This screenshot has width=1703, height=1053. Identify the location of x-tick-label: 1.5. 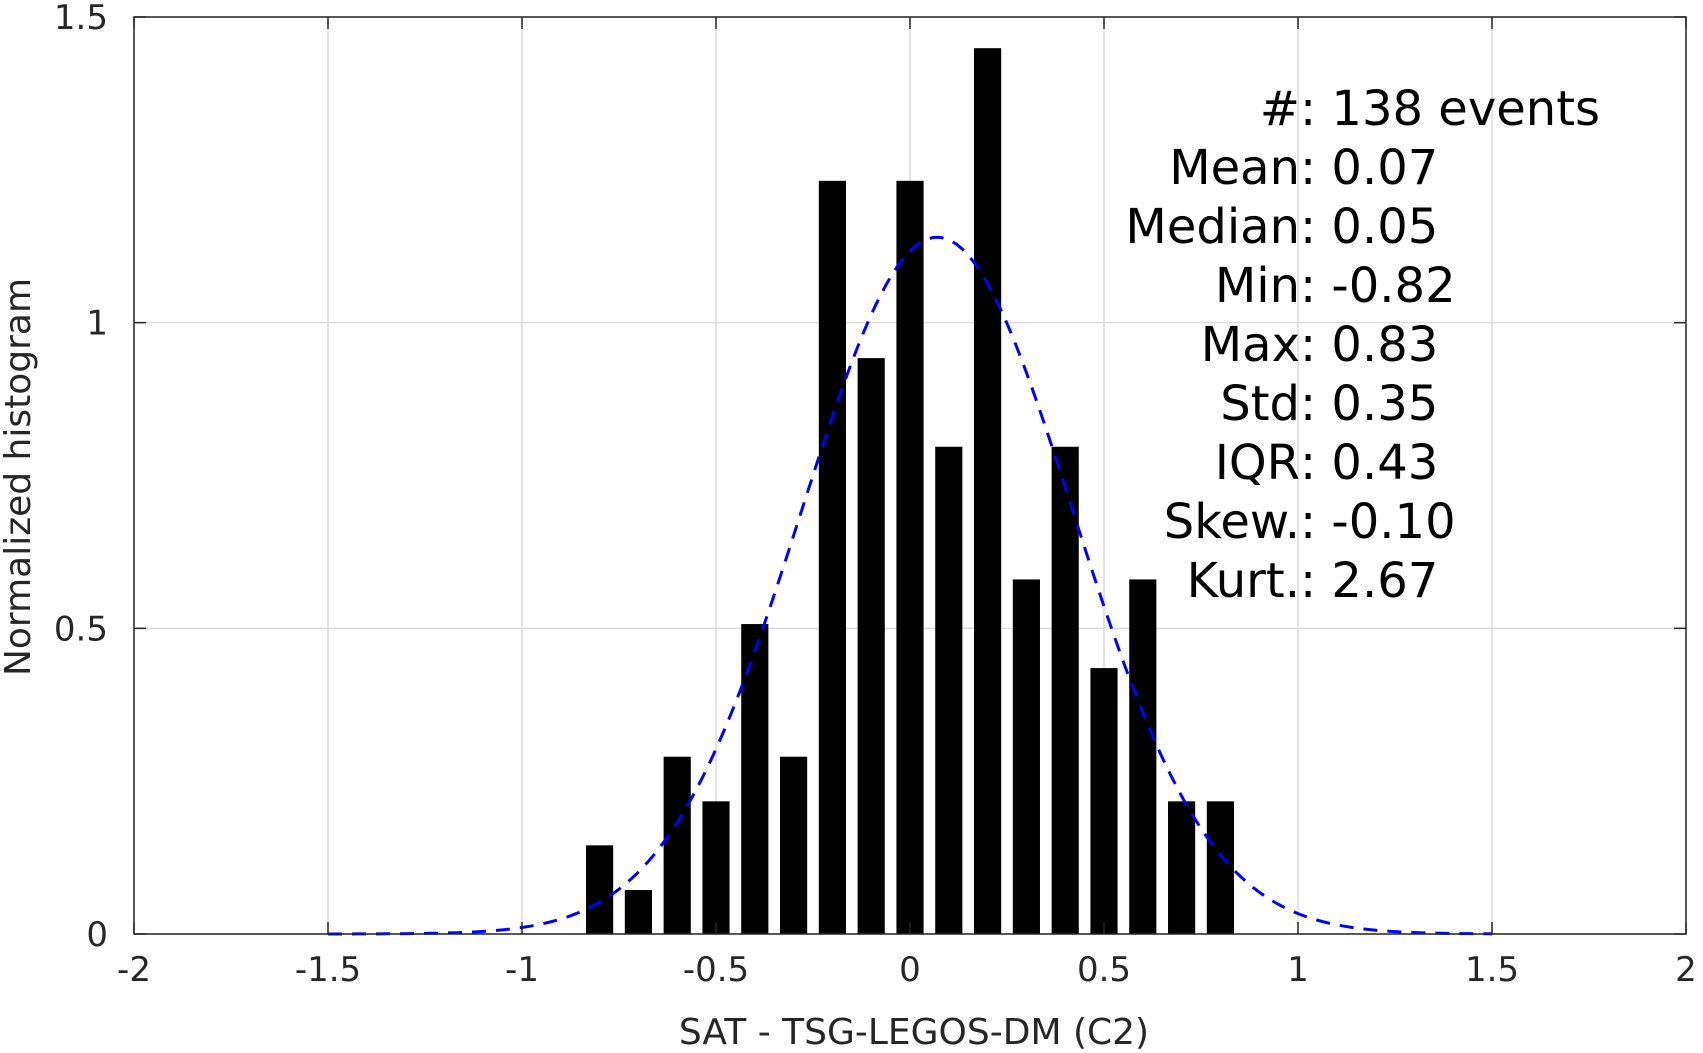
(1492, 970).